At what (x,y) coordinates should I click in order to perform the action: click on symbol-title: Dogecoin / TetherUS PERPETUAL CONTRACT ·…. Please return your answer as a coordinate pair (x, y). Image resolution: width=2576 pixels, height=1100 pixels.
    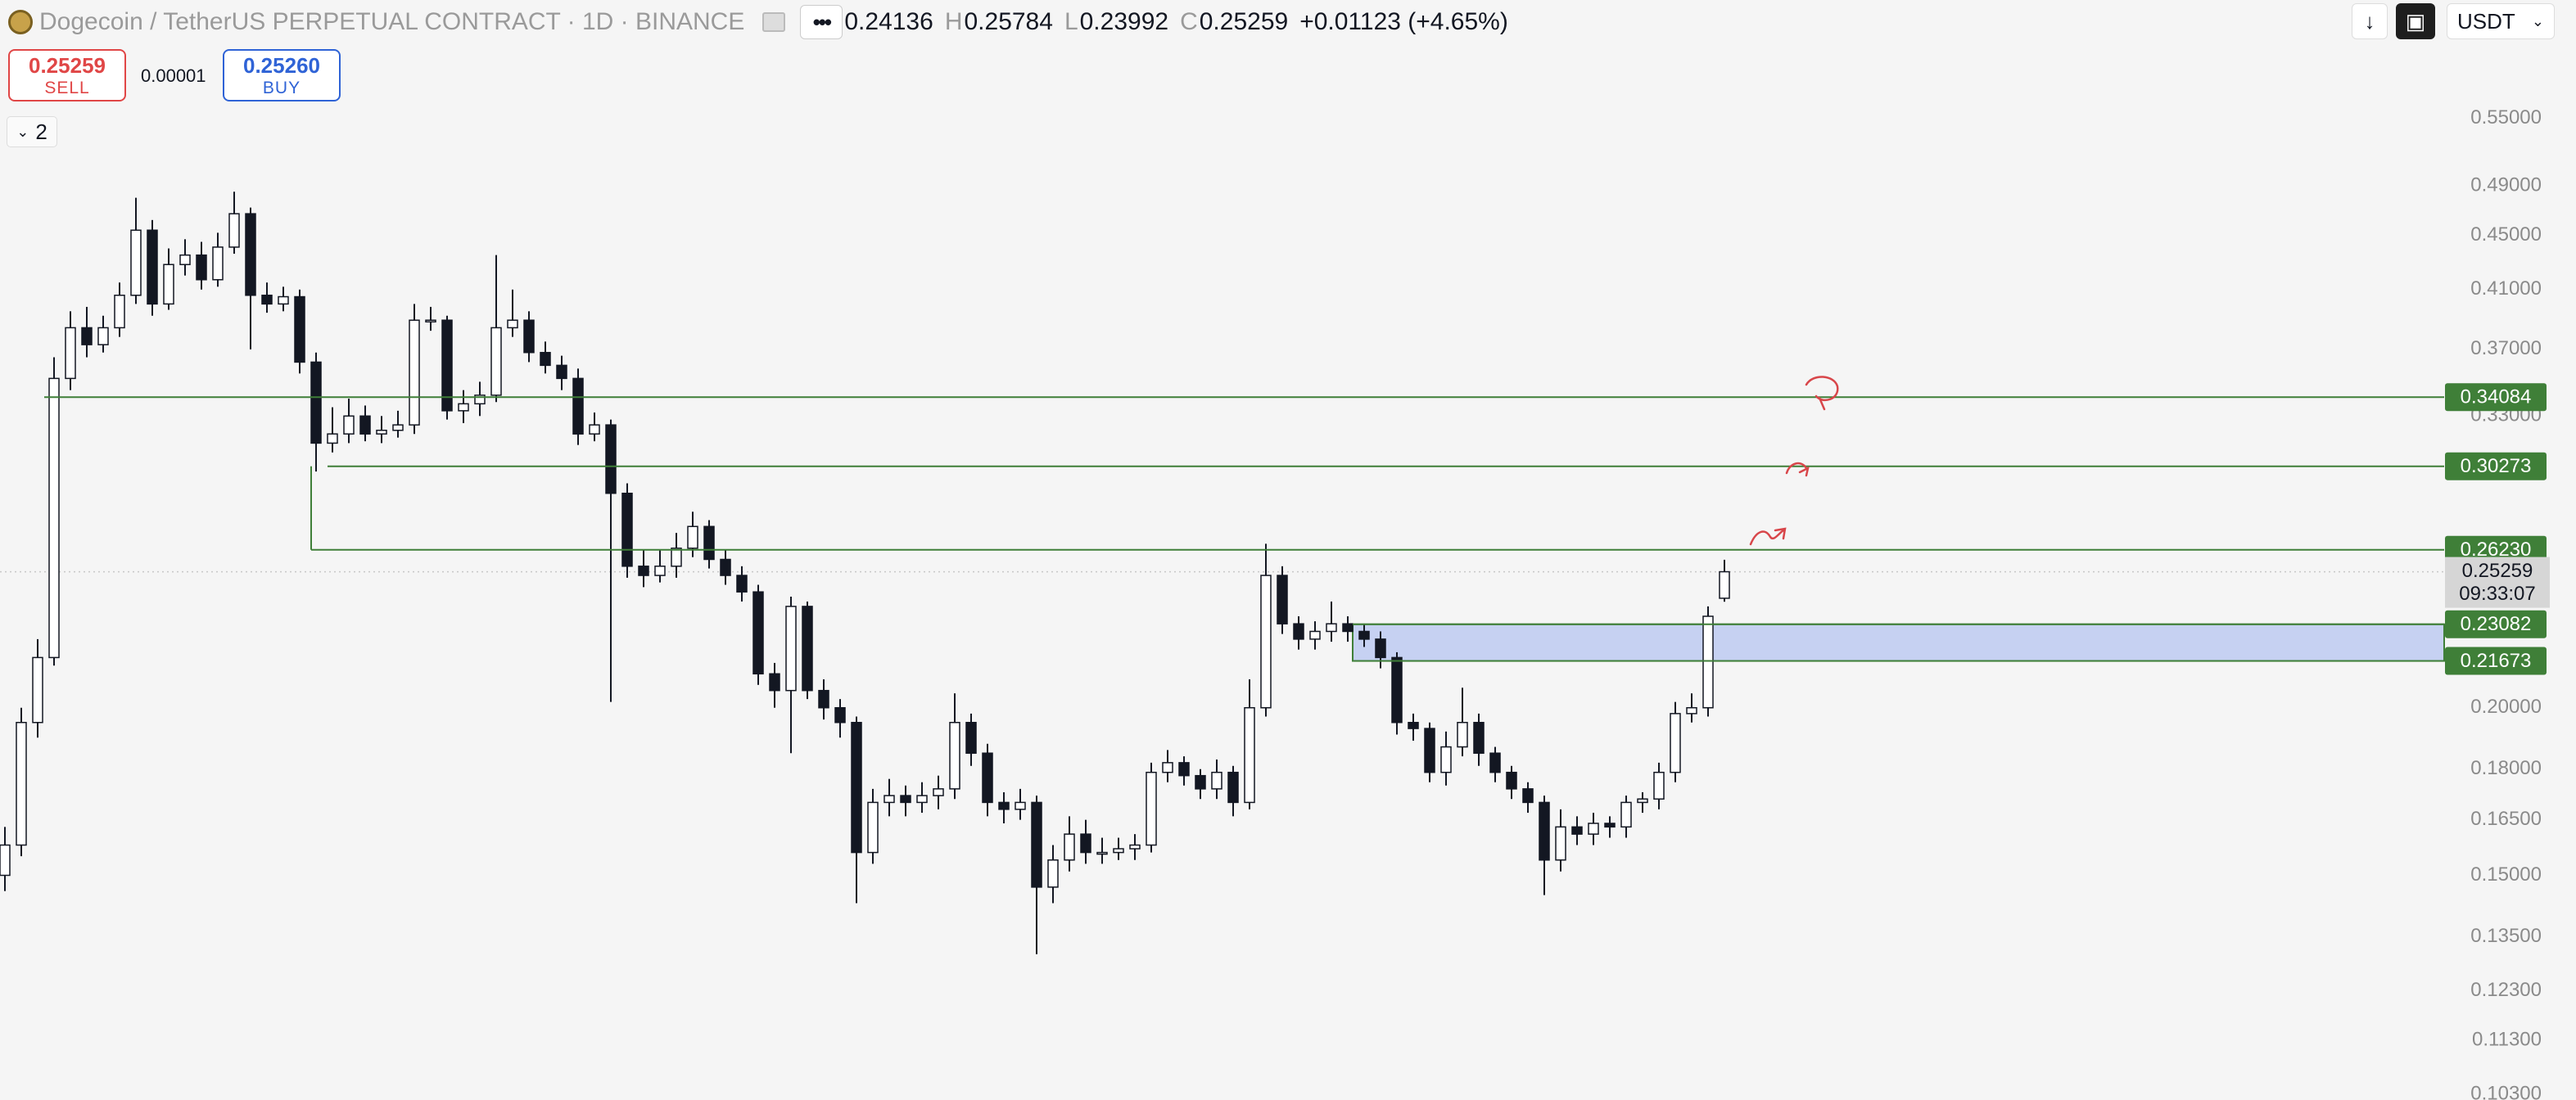
    Looking at the image, I should click on (392, 21).